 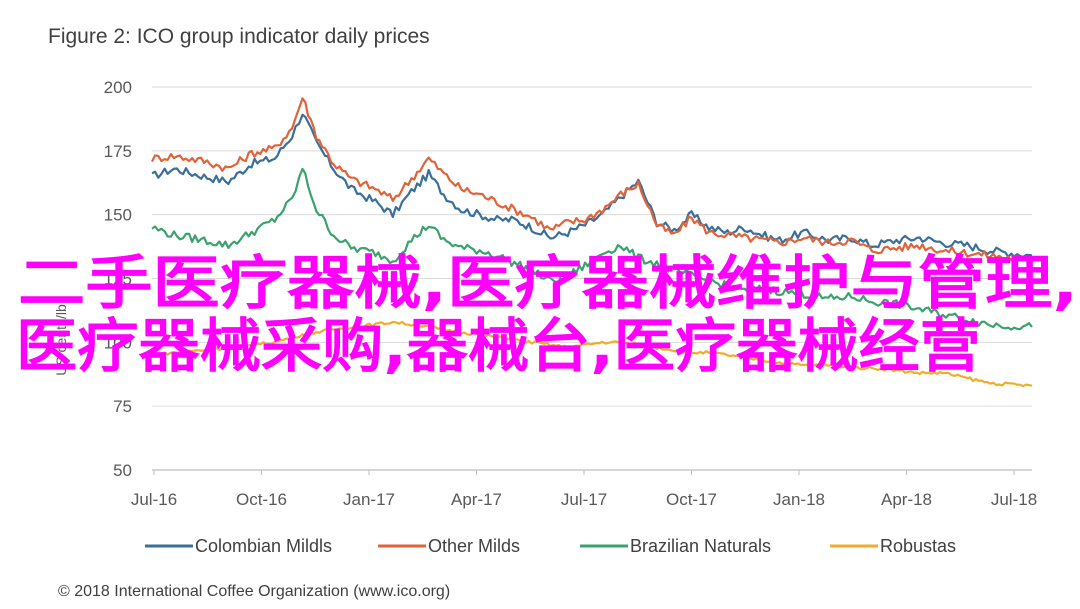 What do you see at coordinates (799, 499) in the screenshot?
I see `x-tick-label: Jan-18` at bounding box center [799, 499].